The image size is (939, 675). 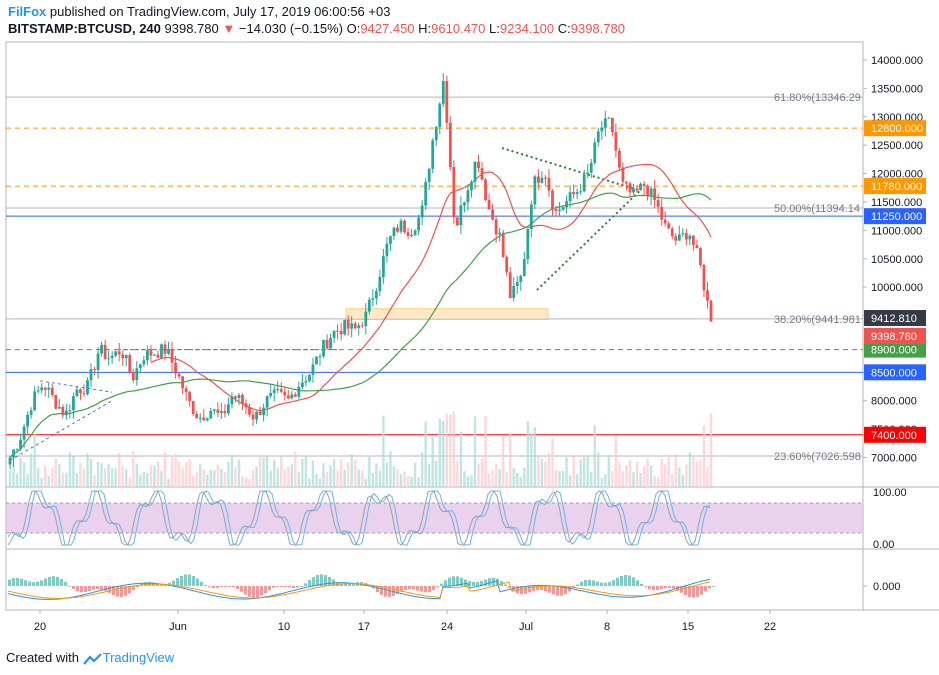 I want to click on created-with-text: Created with, so click(x=42, y=657).